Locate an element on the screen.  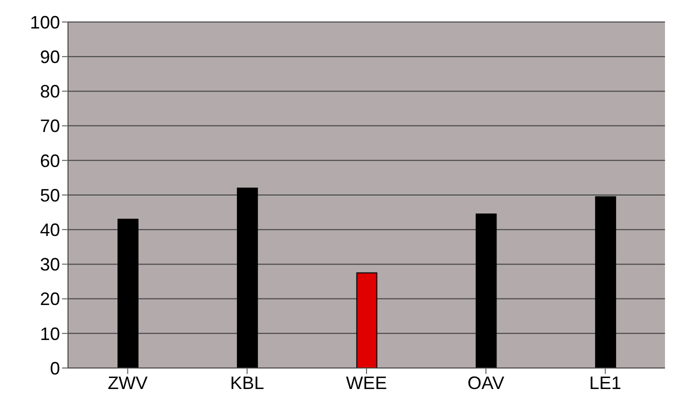
x-tick-label: ZWV is located at coordinates (128, 382).